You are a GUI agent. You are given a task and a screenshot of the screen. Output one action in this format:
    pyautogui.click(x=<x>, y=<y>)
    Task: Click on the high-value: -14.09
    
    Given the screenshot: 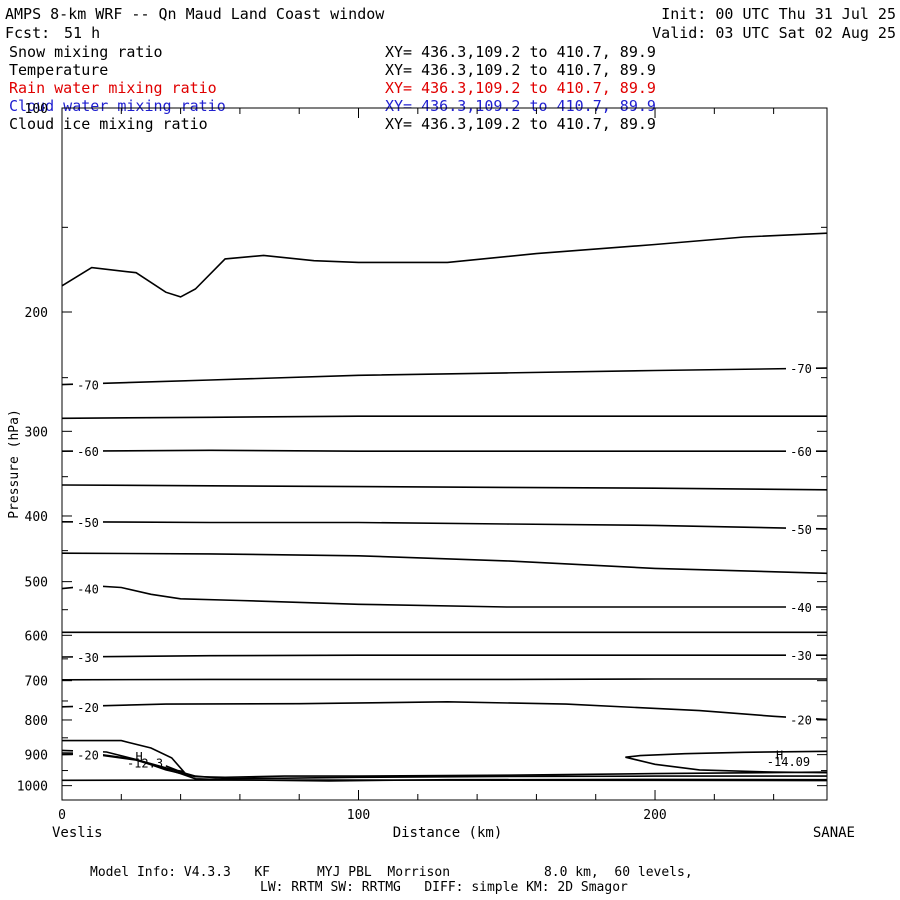 What is the action you would take?
    pyautogui.click(x=788, y=762)
    